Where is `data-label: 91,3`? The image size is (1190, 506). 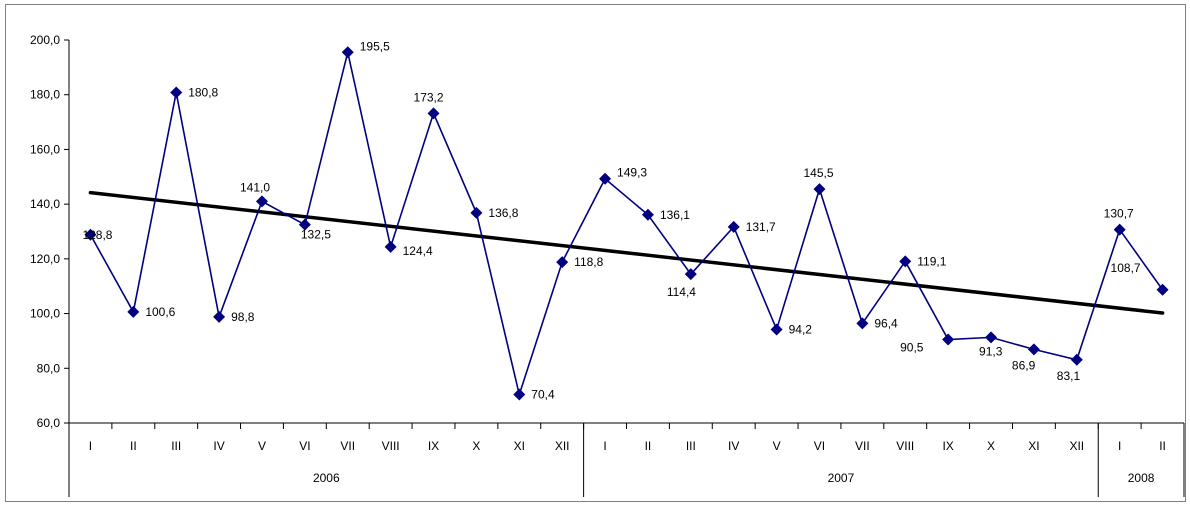
data-label: 91,3 is located at coordinates (991, 351).